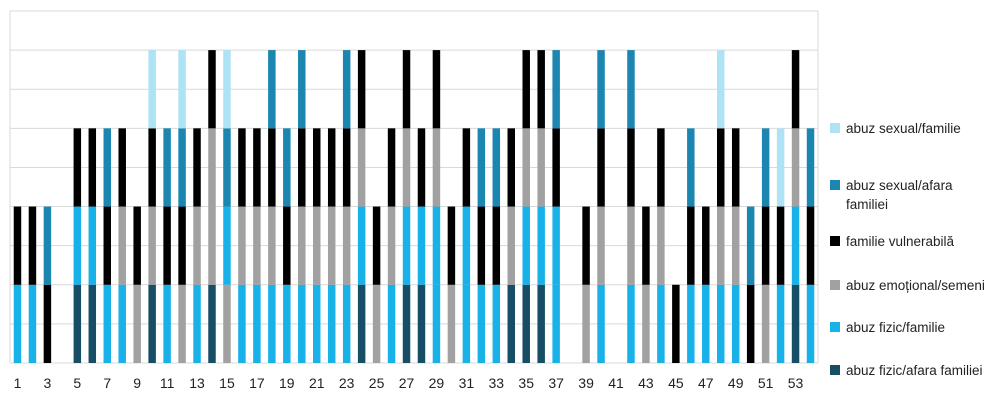  Describe the element at coordinates (212, 245) in the screenshot. I see `bar-segment-case-14-abuz_emotional` at that location.